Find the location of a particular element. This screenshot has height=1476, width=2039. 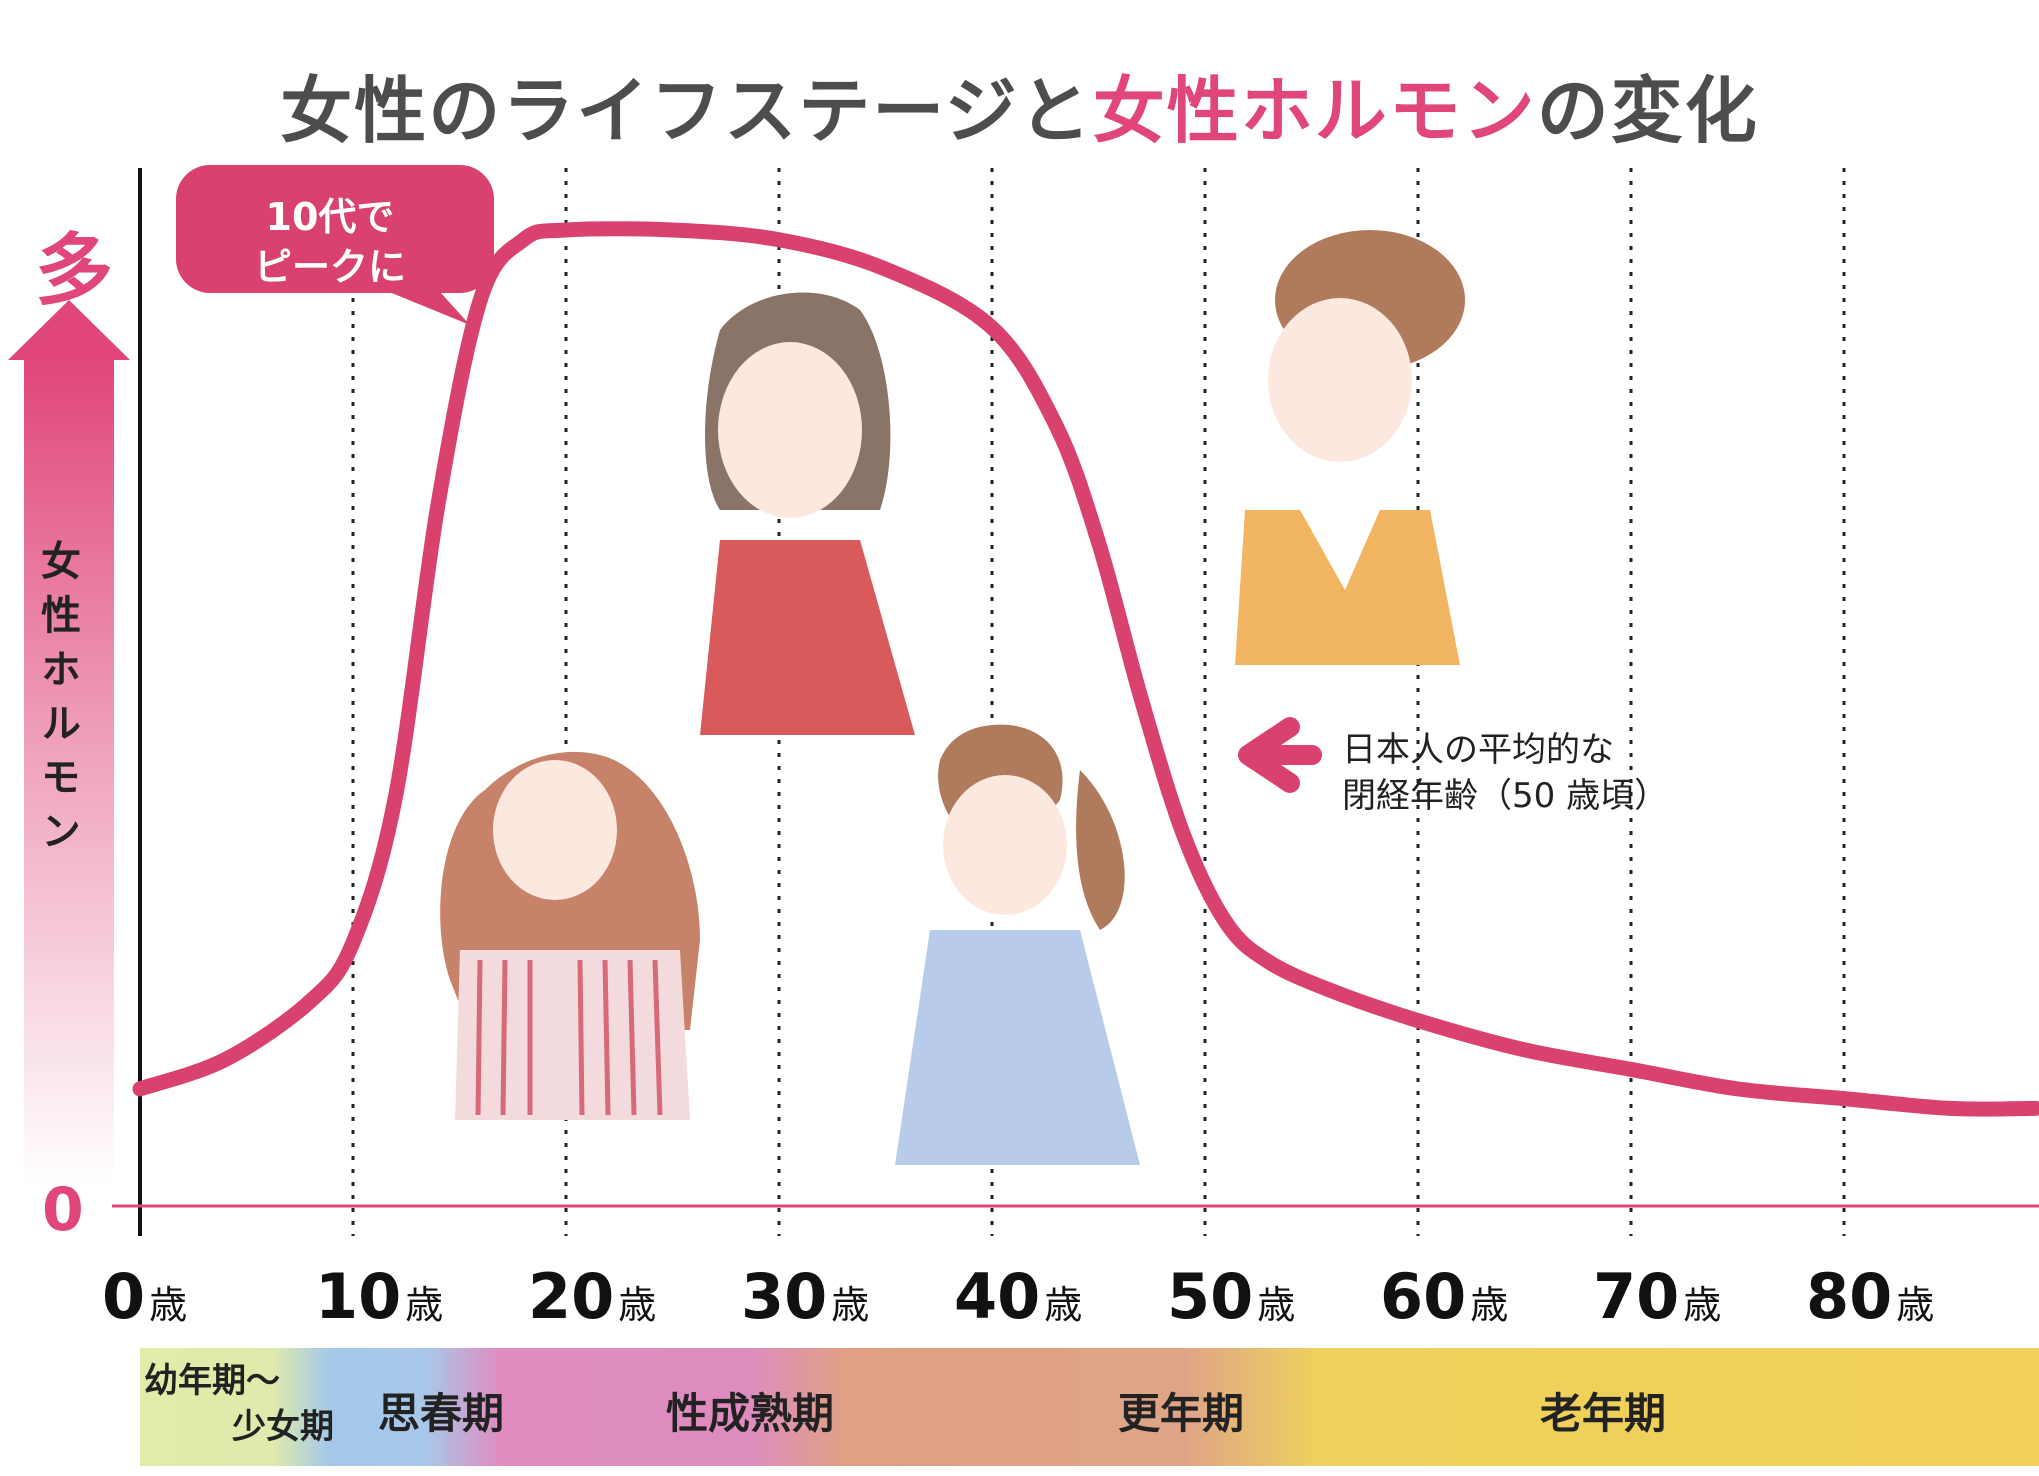

stage-childhood-line1: 幼年期〜 is located at coordinates (212, 1381).